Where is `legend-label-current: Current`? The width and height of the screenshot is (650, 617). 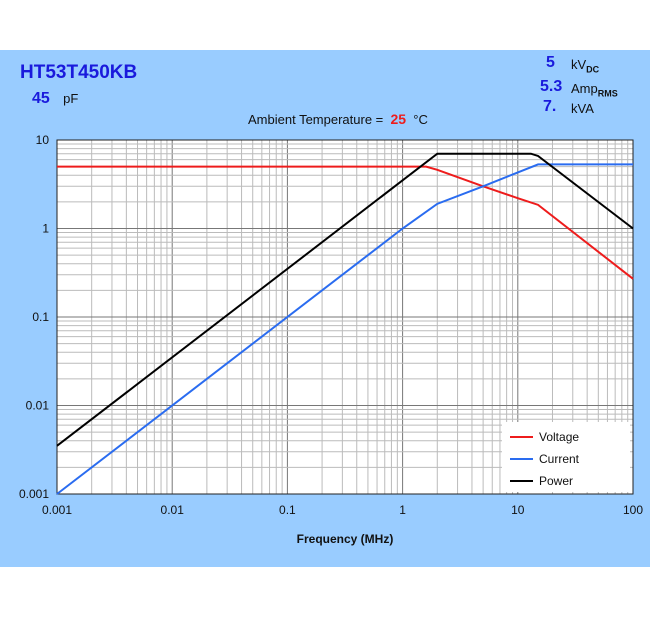 legend-label-current: Current is located at coordinates (559, 459).